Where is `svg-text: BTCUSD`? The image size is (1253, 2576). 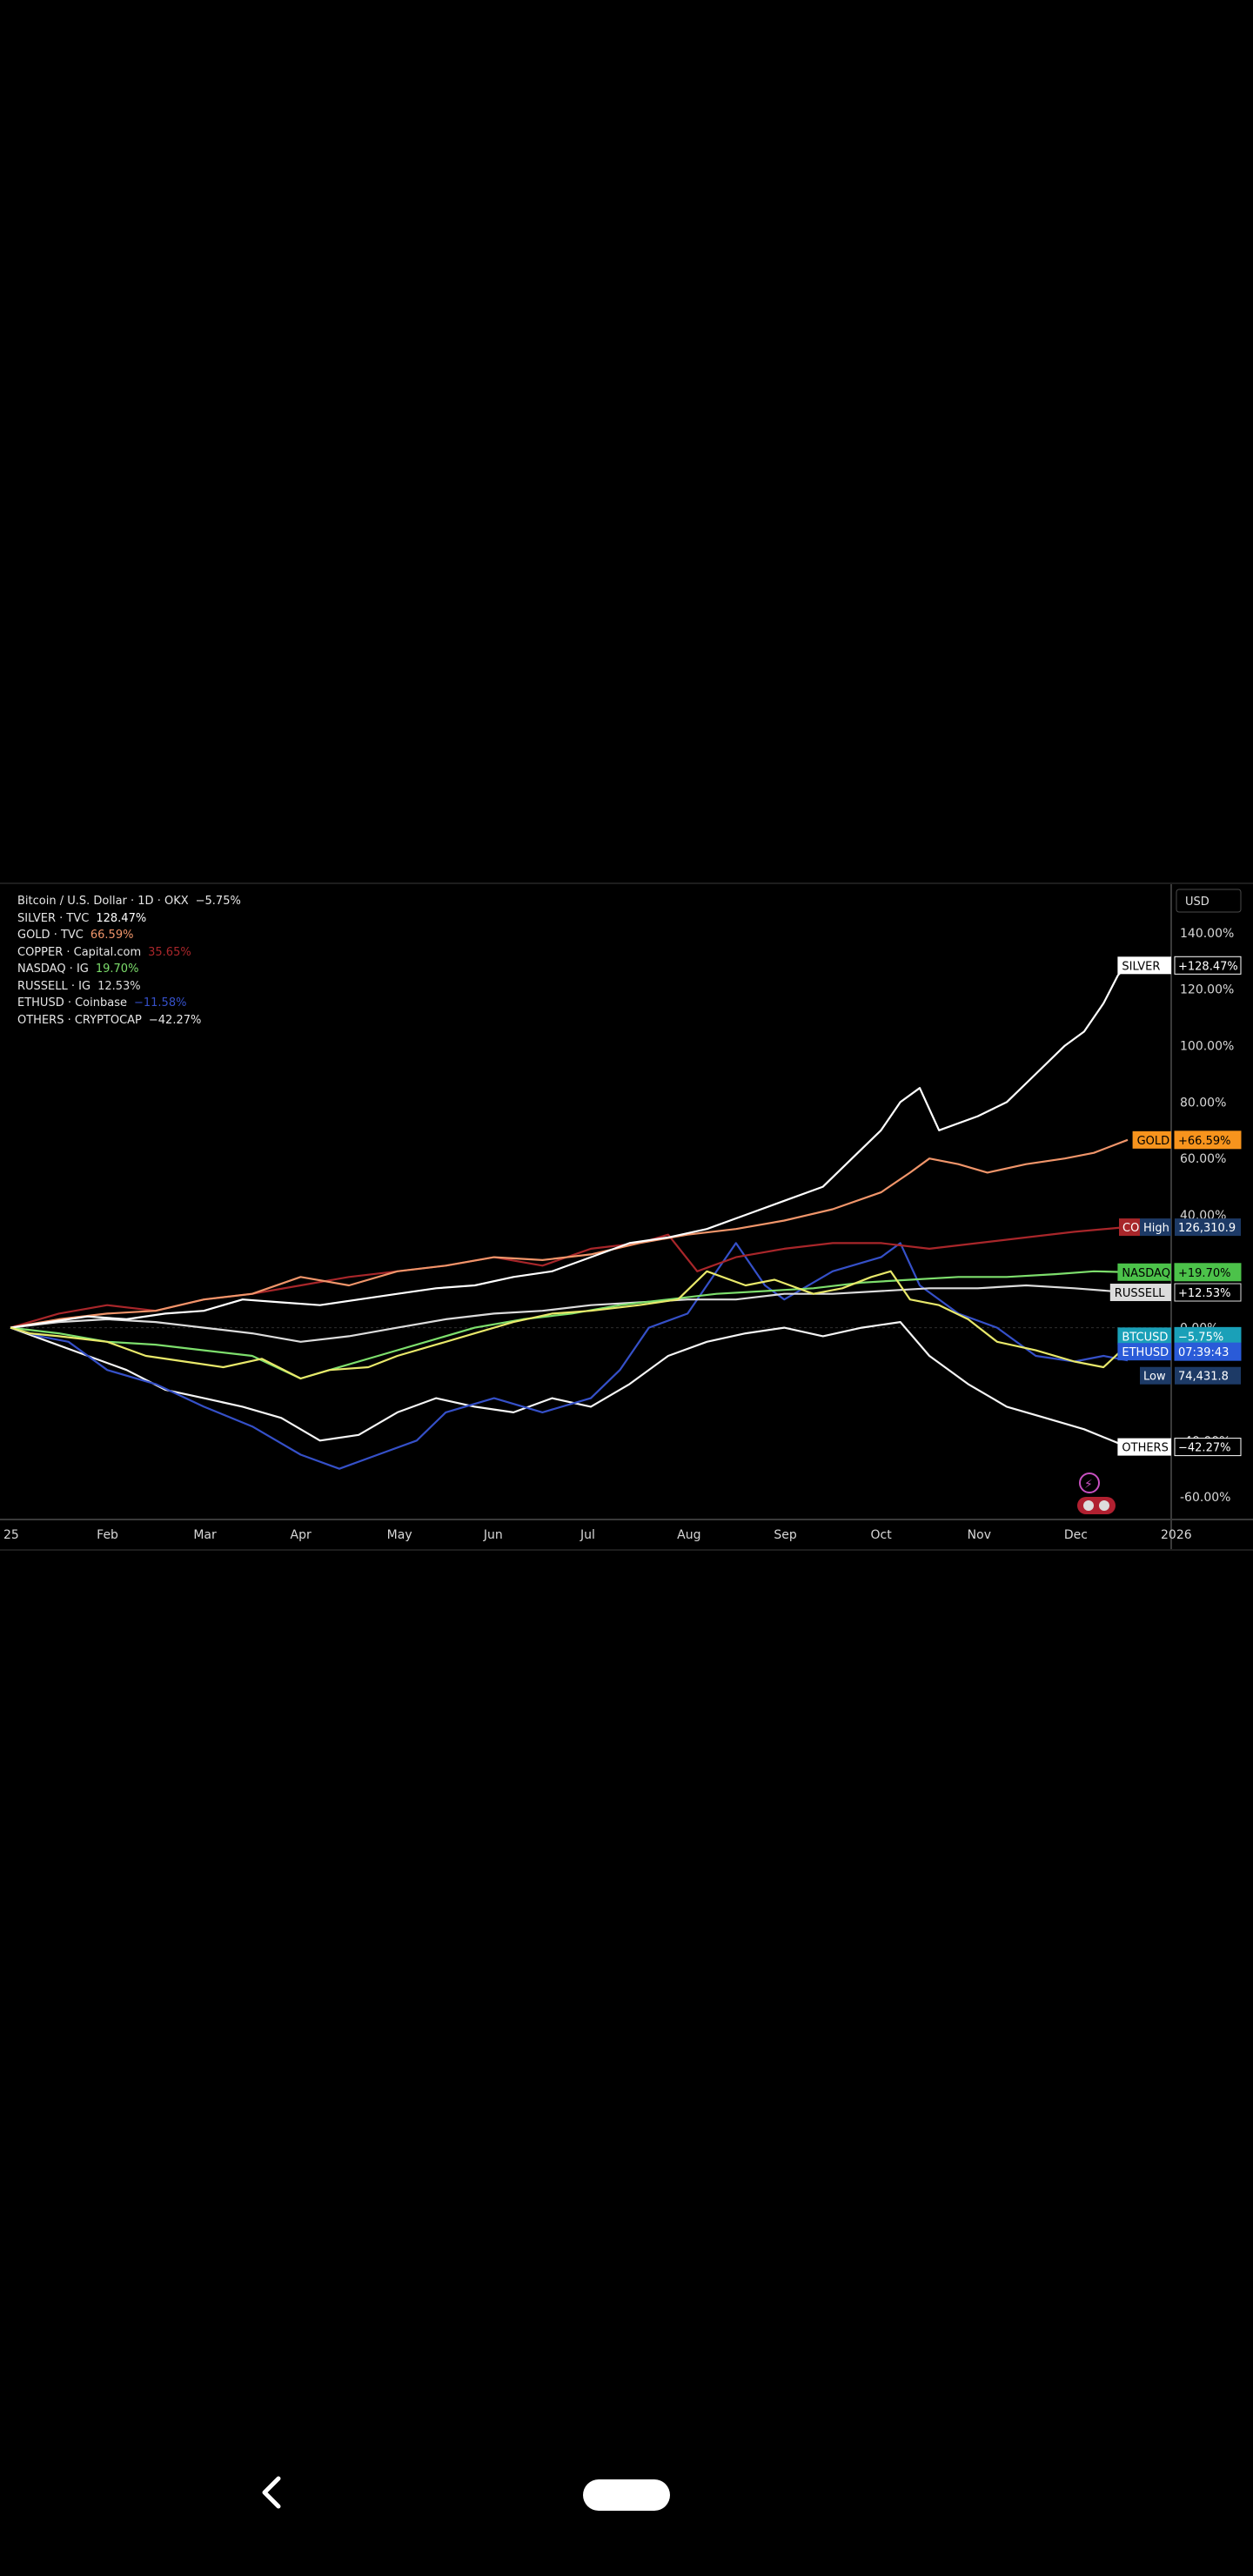
svg-text: BTCUSD is located at coordinates (1145, 1337).